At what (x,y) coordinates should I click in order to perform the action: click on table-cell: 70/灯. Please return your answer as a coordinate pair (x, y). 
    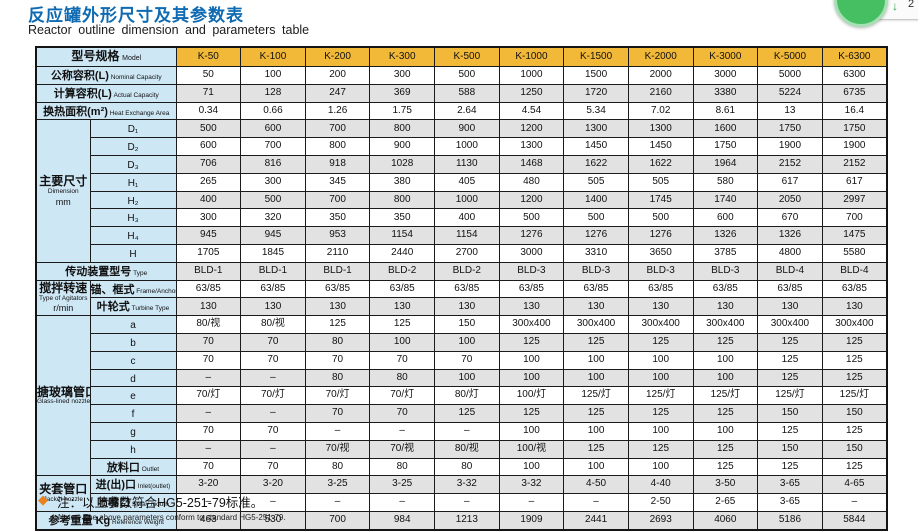
    Looking at the image, I should click on (402, 396).